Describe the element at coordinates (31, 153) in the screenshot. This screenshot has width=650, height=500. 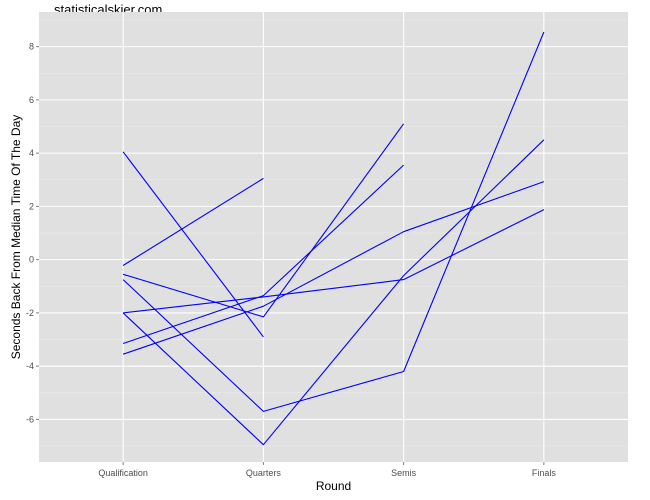
I see `y-tick-label: 4` at that location.